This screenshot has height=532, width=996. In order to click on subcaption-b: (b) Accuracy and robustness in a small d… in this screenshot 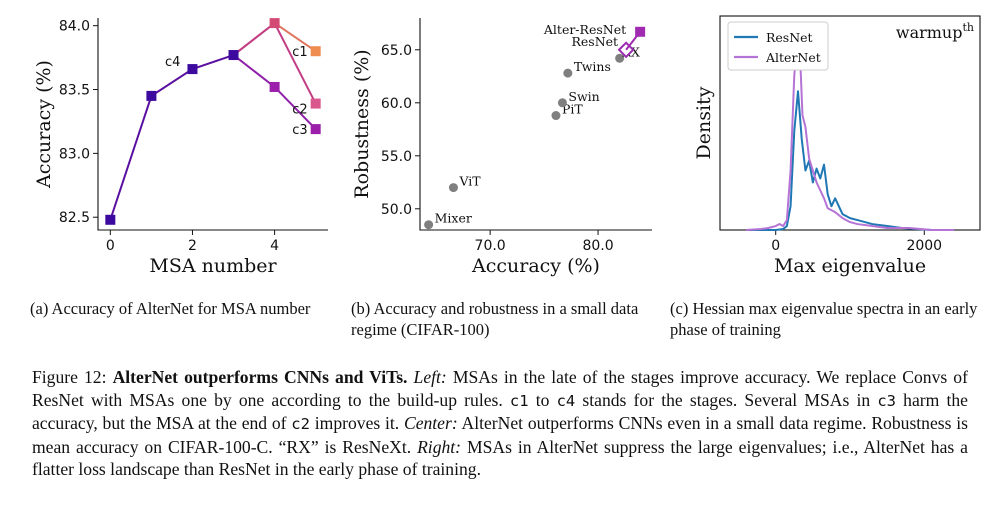, I will do `click(495, 319)`.